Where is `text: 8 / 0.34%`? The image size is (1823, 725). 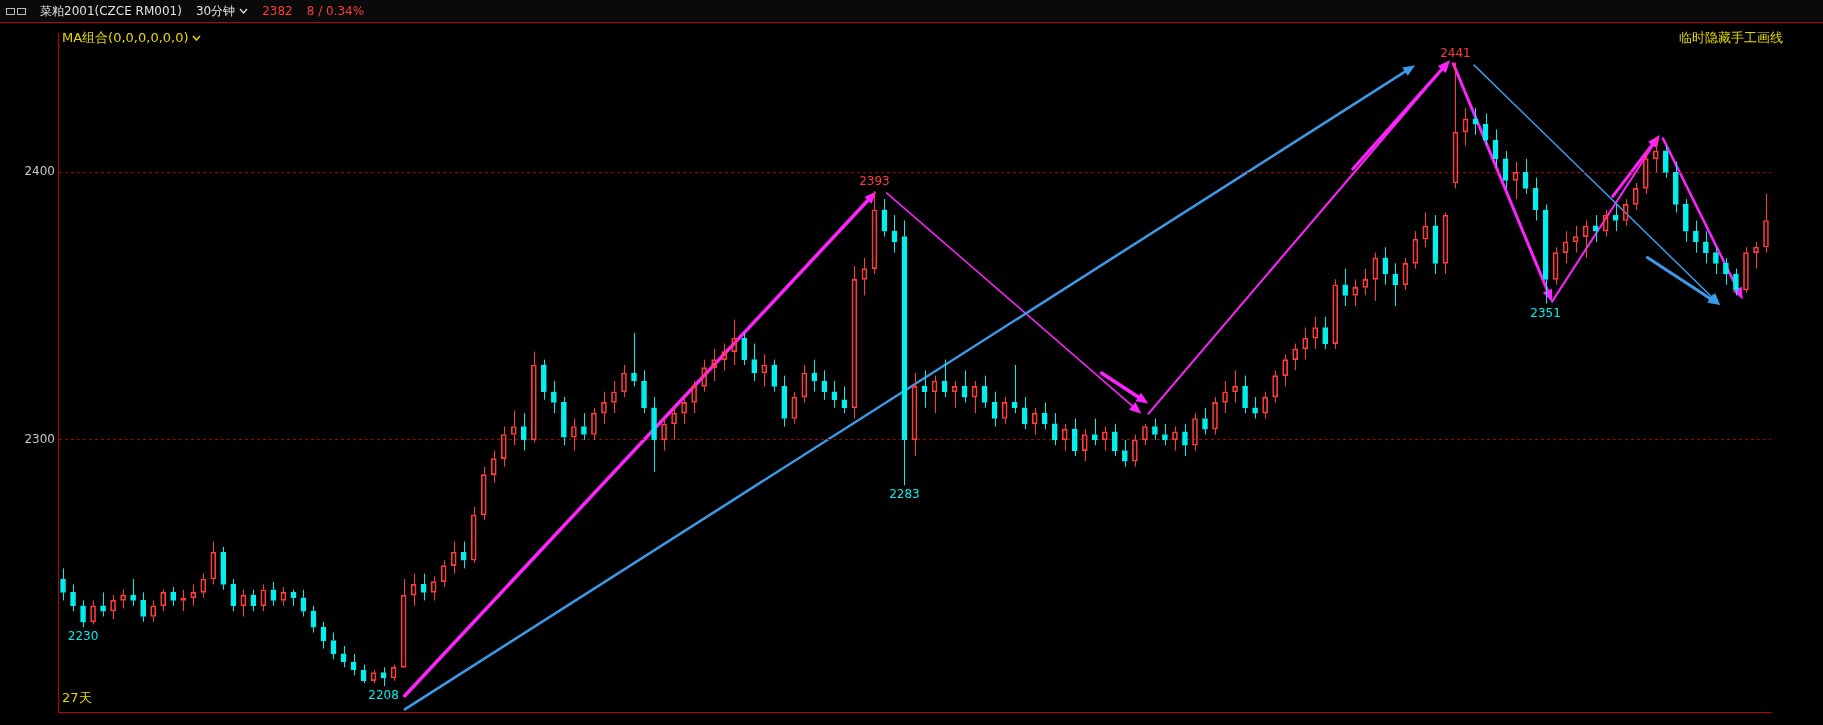 text: 8 / 0.34% is located at coordinates (335, 11).